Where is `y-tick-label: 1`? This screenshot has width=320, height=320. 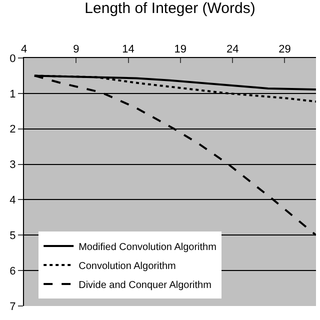 y-tick-label: 1 is located at coordinates (13, 94).